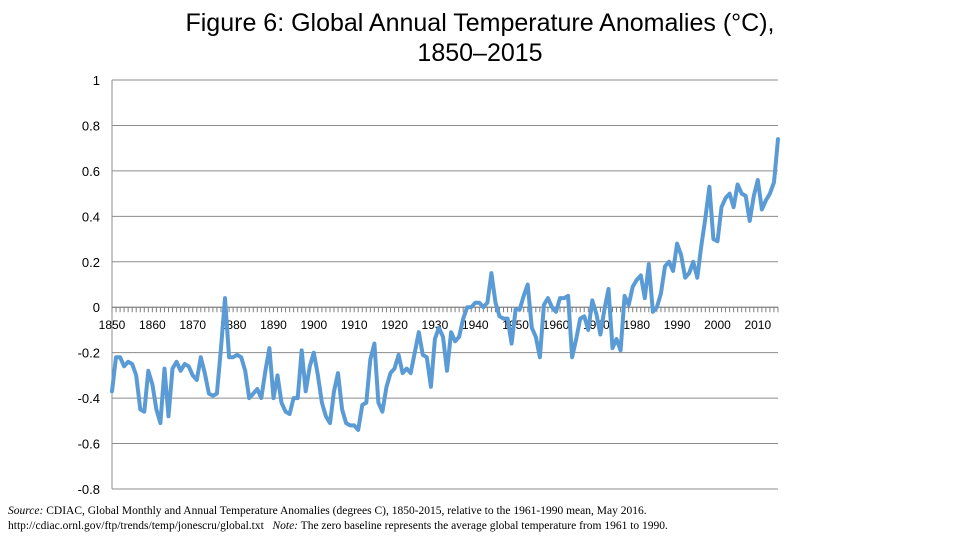  I want to click on source-label: Source:, so click(26, 511).